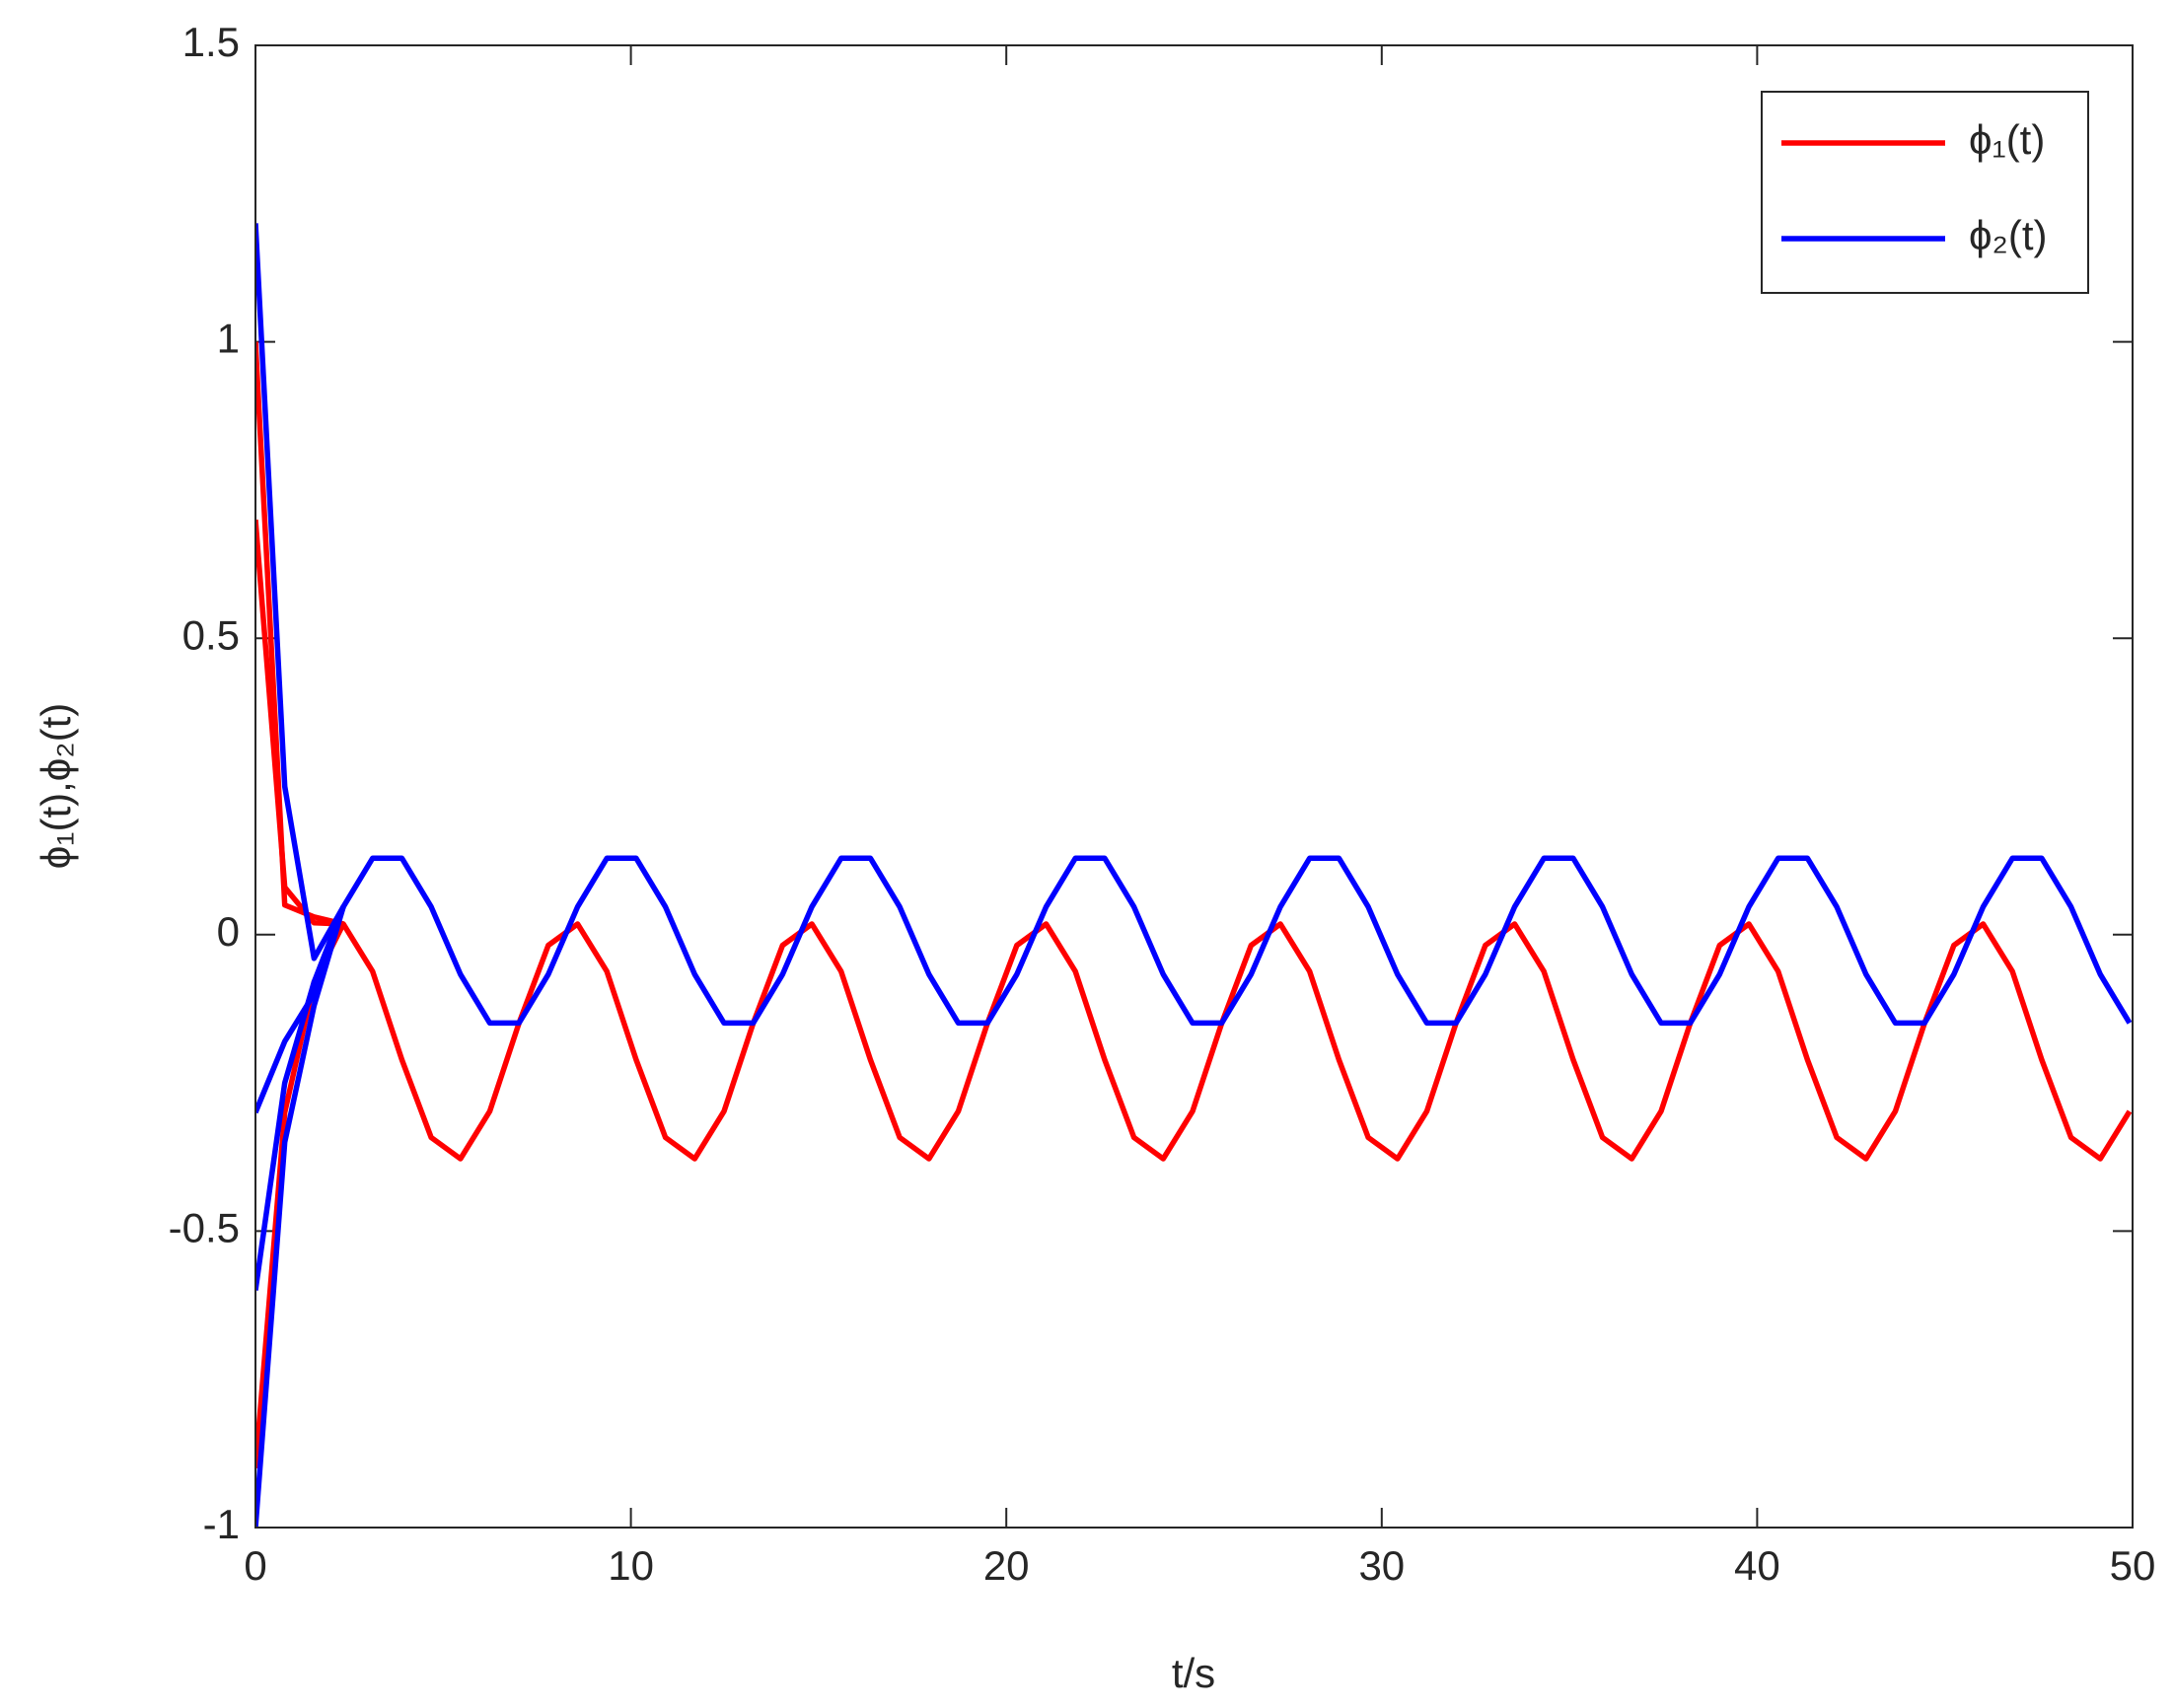 The image size is (2174, 1708). Describe the element at coordinates (2007, 139) in the screenshot. I see `legend-label: ϕ₁(t)` at that location.